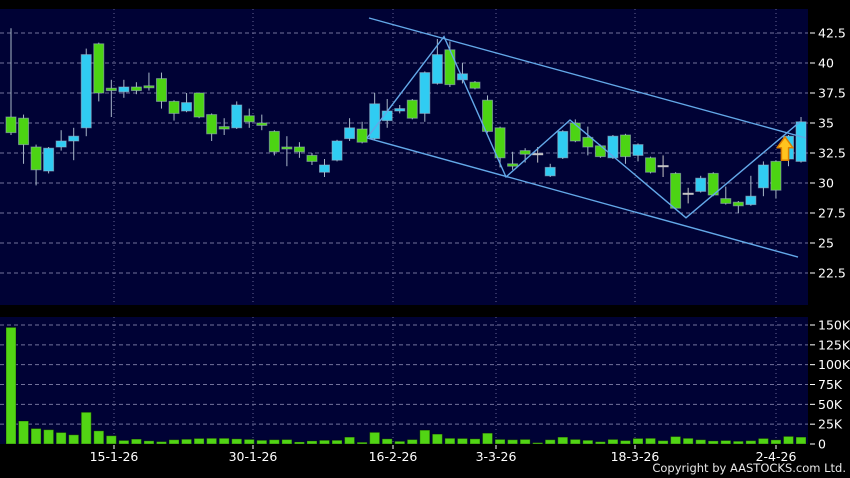 Image resolution: width=850 pixels, height=478 pixels. What do you see at coordinates (834, 325) in the screenshot?
I see `volume-tick-label: 150K` at bounding box center [834, 325].